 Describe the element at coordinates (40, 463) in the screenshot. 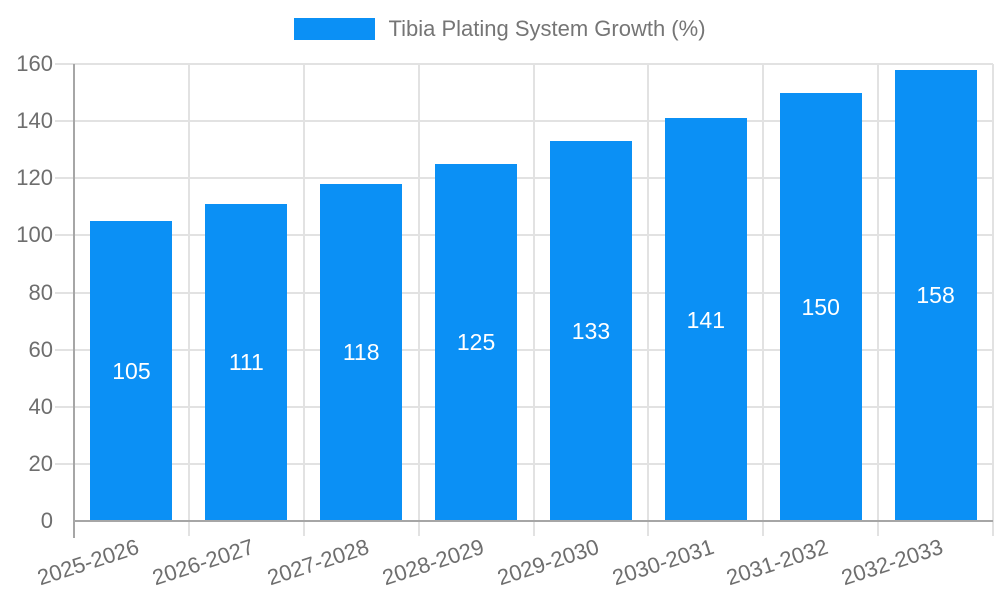

I see `y-tick-label: 20` at that location.